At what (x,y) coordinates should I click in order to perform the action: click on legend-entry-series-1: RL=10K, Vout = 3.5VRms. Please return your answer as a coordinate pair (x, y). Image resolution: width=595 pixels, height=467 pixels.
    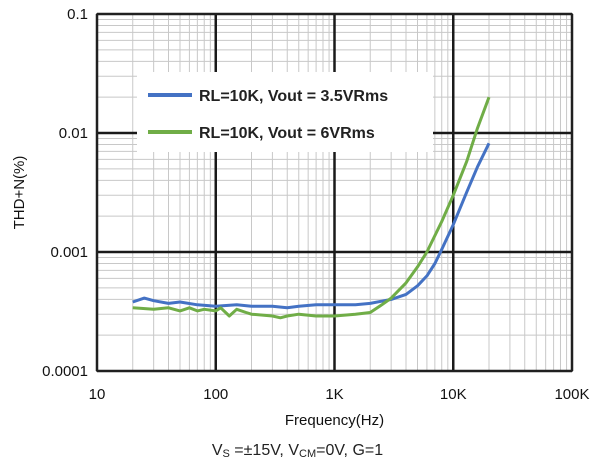
    Looking at the image, I should click on (293, 96).